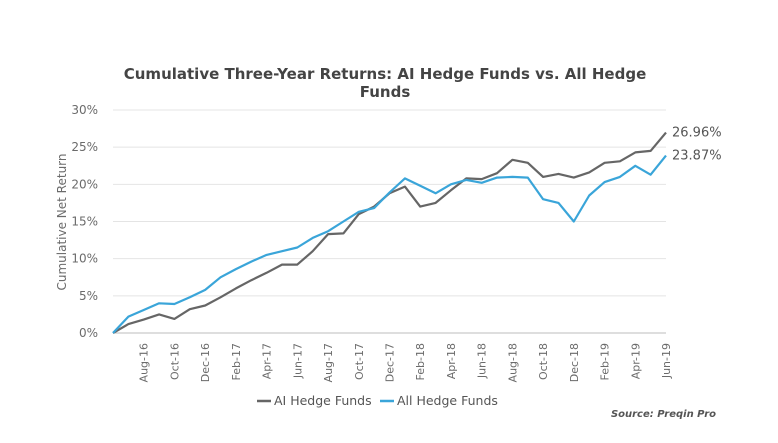 The height and width of the screenshot is (443, 778). What do you see at coordinates (666, 361) in the screenshot?
I see `x-tick-label: Jun-19` at bounding box center [666, 361].